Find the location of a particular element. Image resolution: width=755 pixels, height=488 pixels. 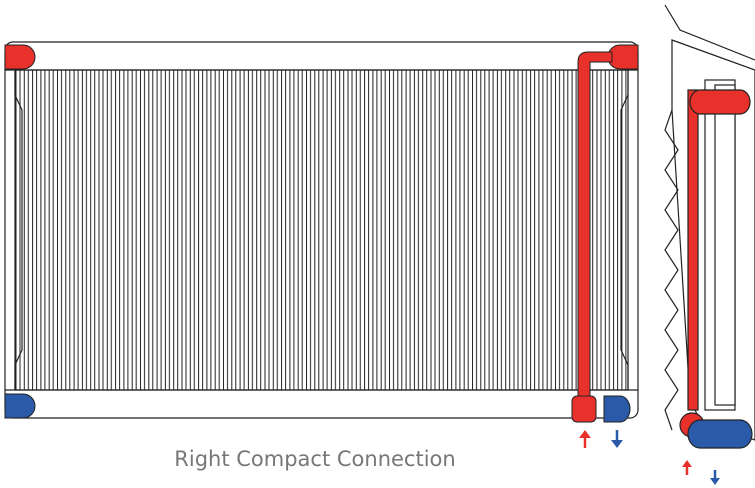

riser-pipe is located at coordinates (601, 237).